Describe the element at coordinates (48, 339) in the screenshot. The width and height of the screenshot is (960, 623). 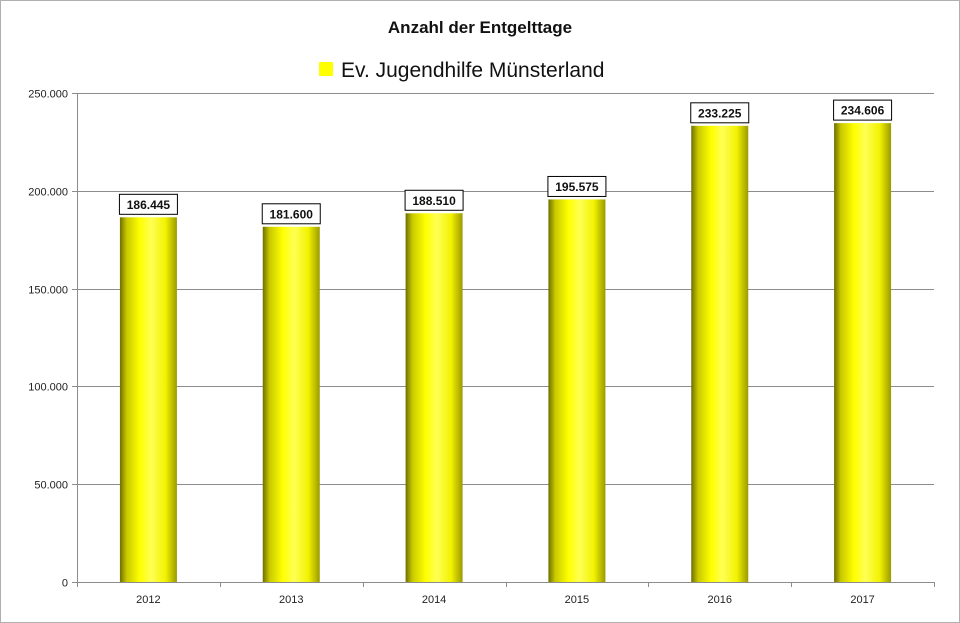
I see `y-tick-labels: 0 50.000 100.000 150.000 200.000 250.000` at that location.